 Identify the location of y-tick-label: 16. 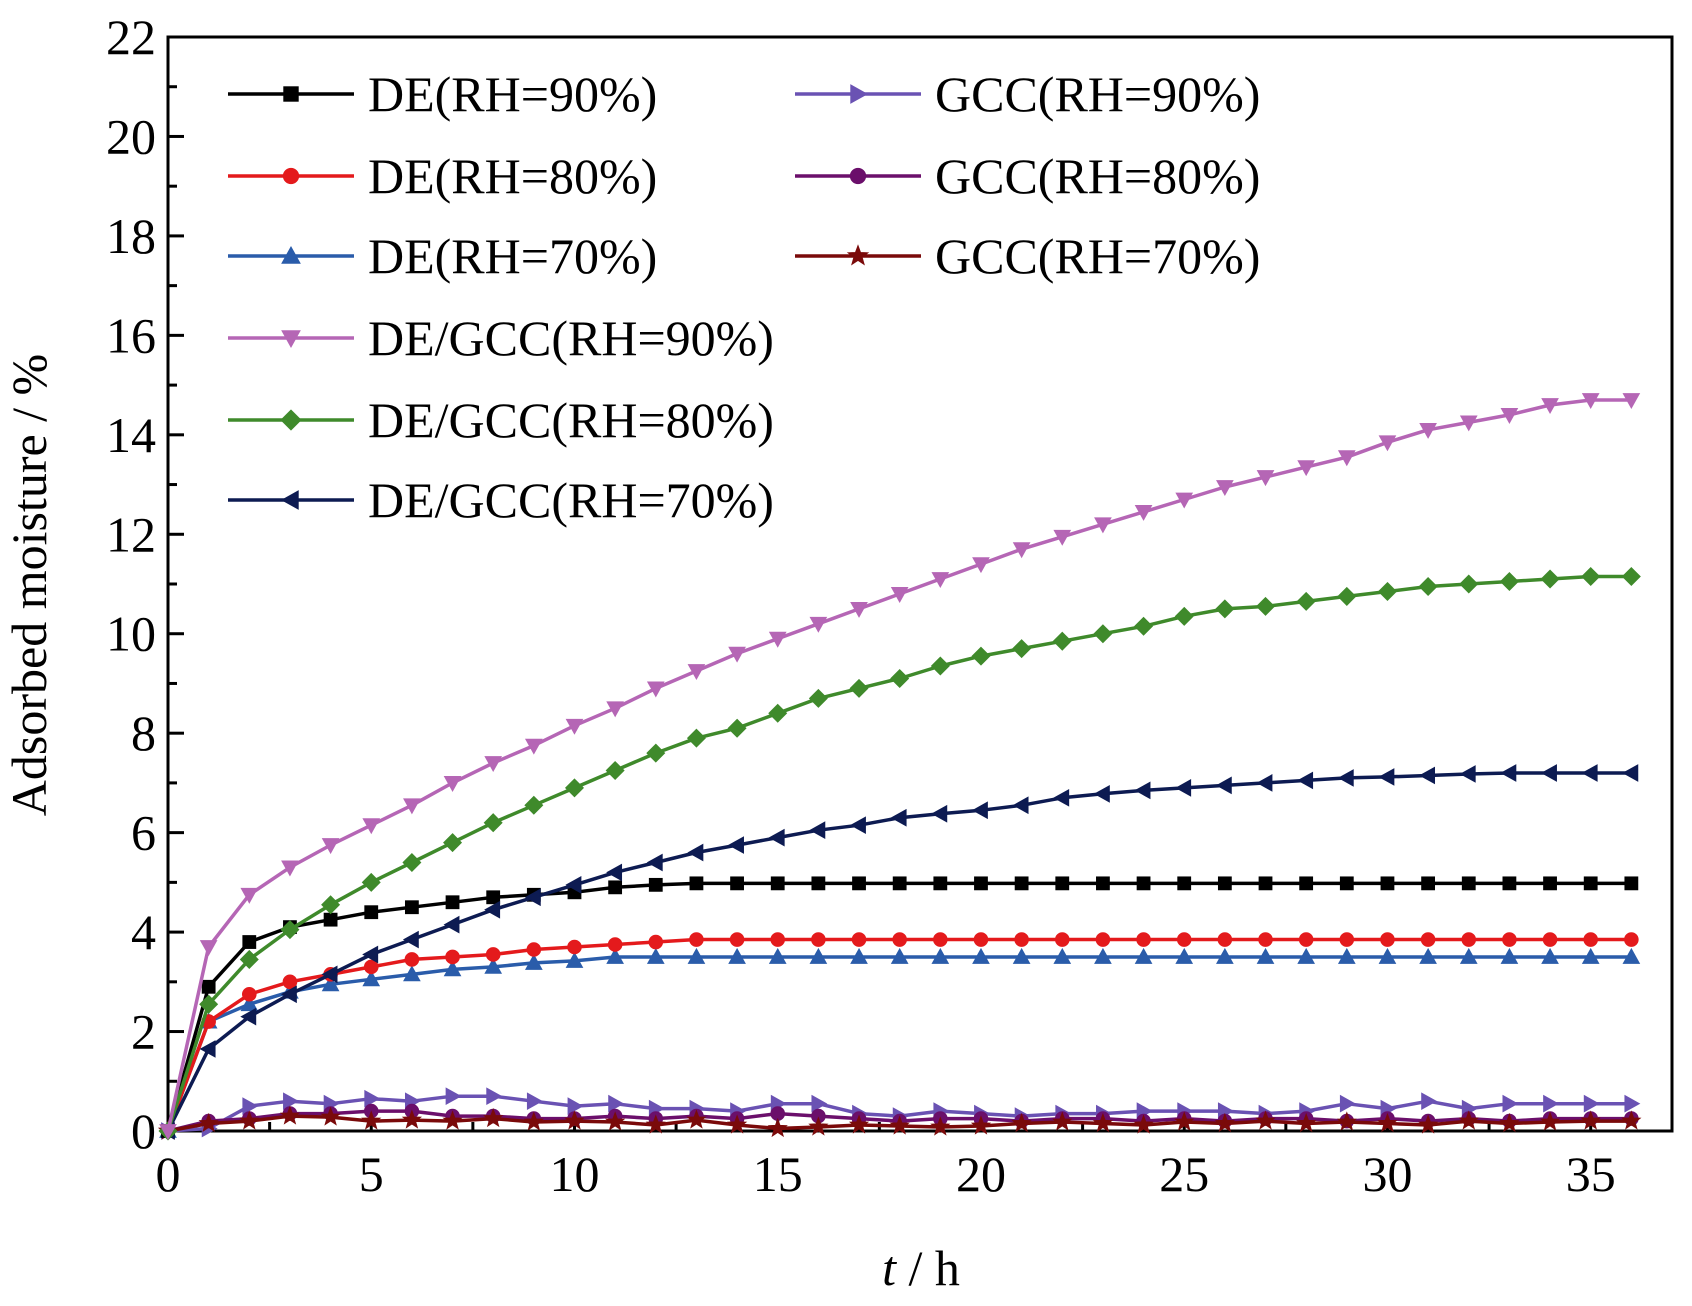
(131, 335).